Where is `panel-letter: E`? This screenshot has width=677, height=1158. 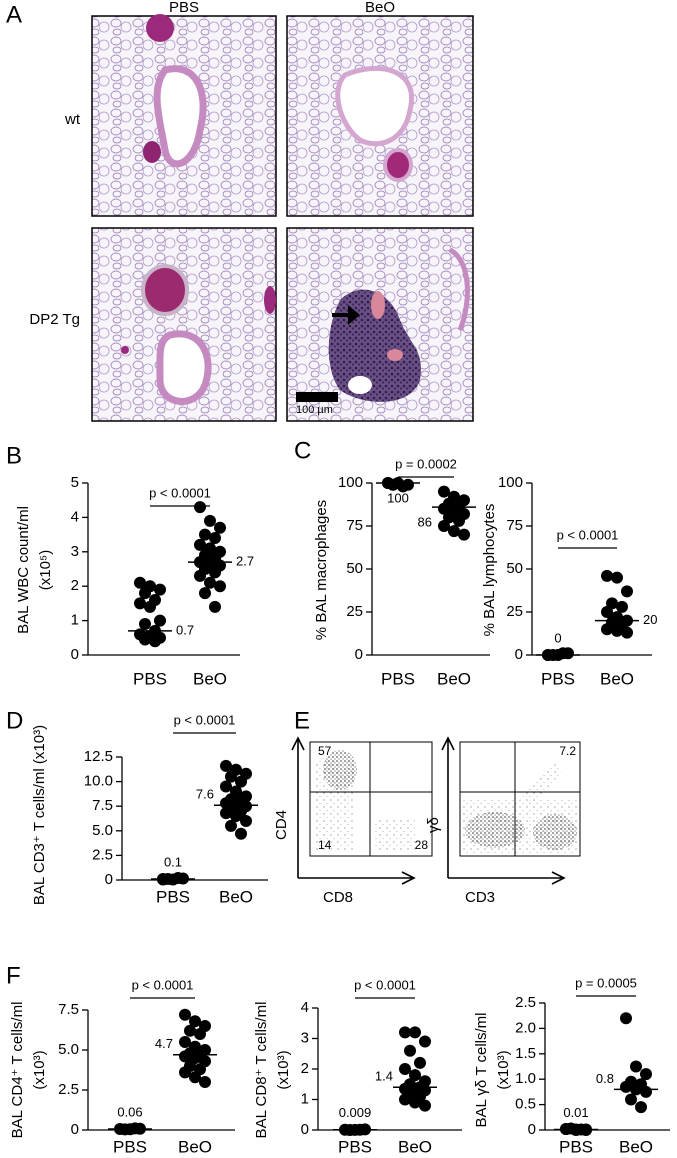 panel-letter: E is located at coordinates (302, 720).